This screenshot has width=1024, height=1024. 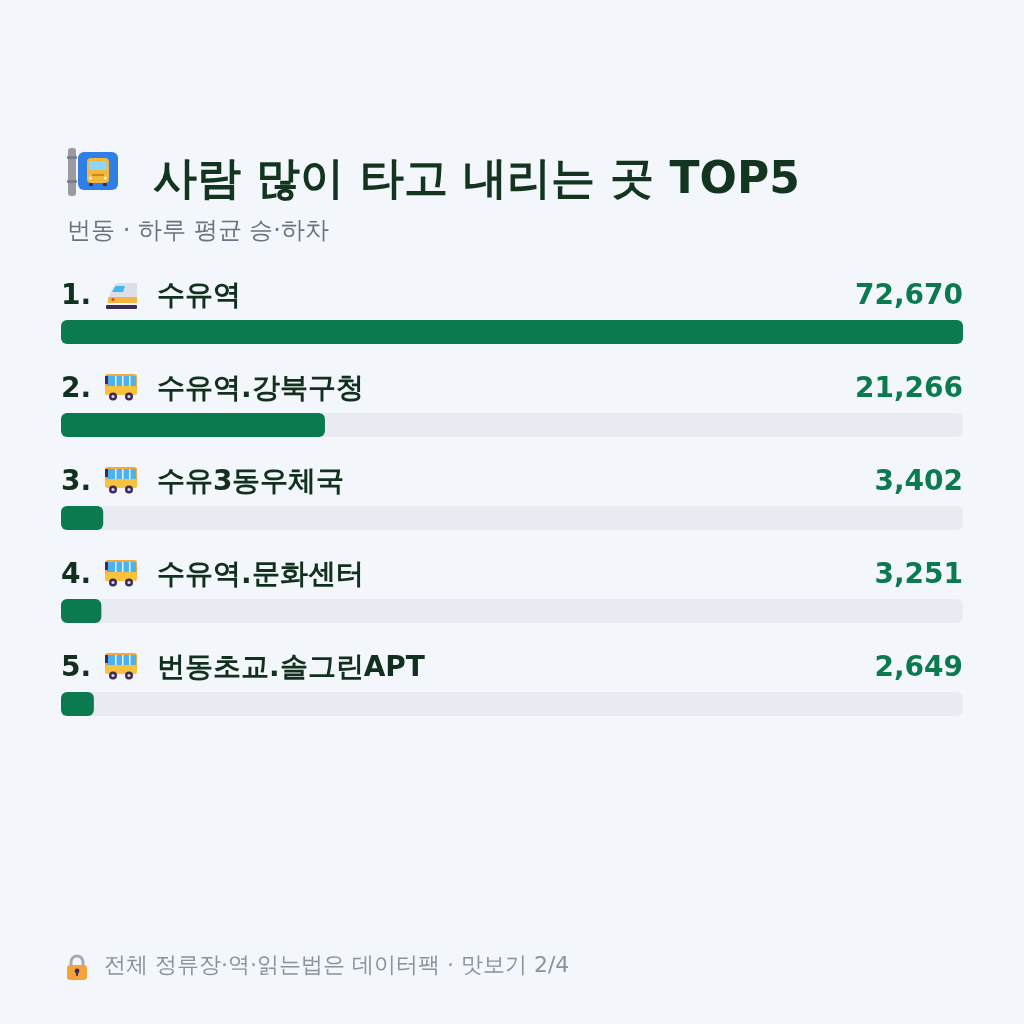 What do you see at coordinates (243, 666) in the screenshot?
I see `category-label: 5. 번동초교.솔그린APT` at bounding box center [243, 666].